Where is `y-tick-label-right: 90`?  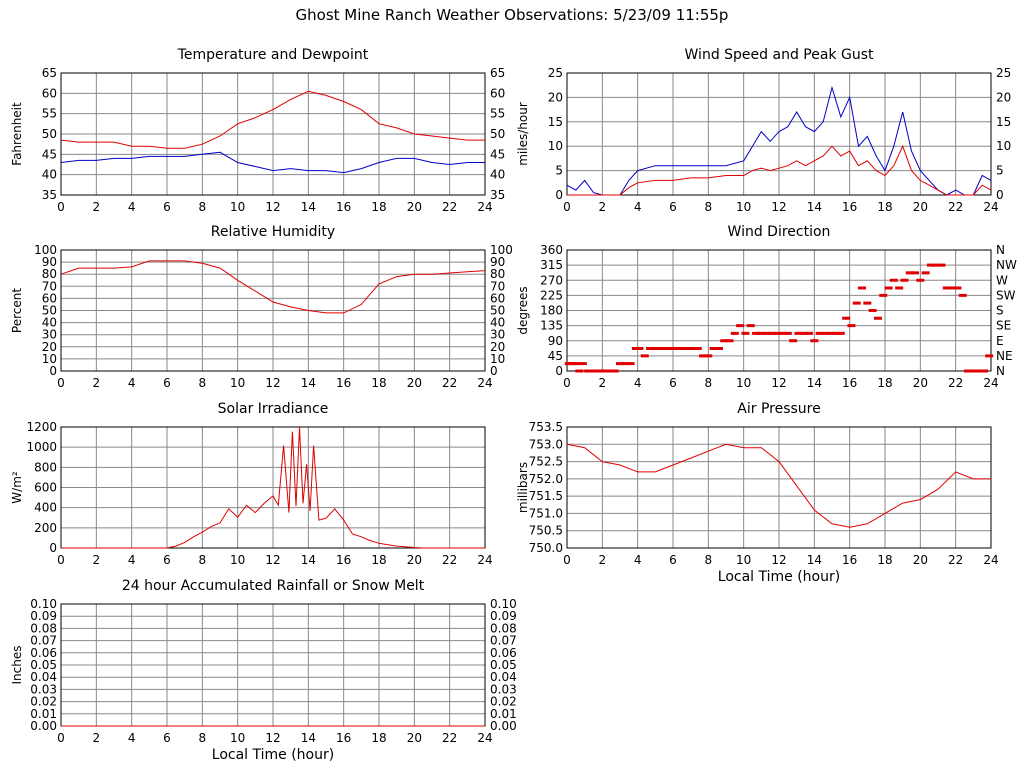
y-tick-label-right: 90 is located at coordinates (497, 262).